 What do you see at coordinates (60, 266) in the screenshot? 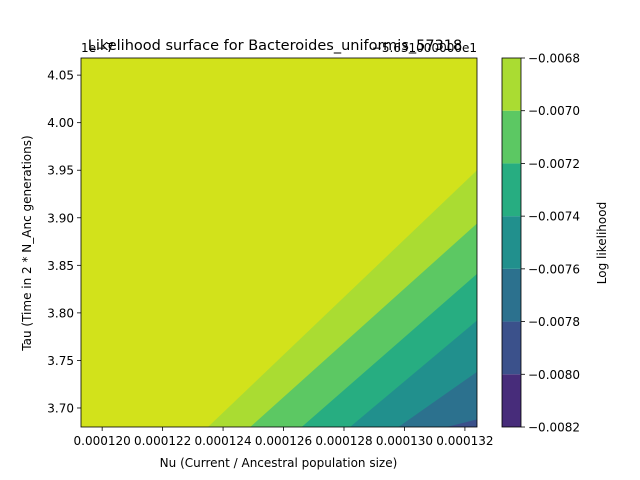
I see `y-tick-label: 3.85` at bounding box center [60, 266].